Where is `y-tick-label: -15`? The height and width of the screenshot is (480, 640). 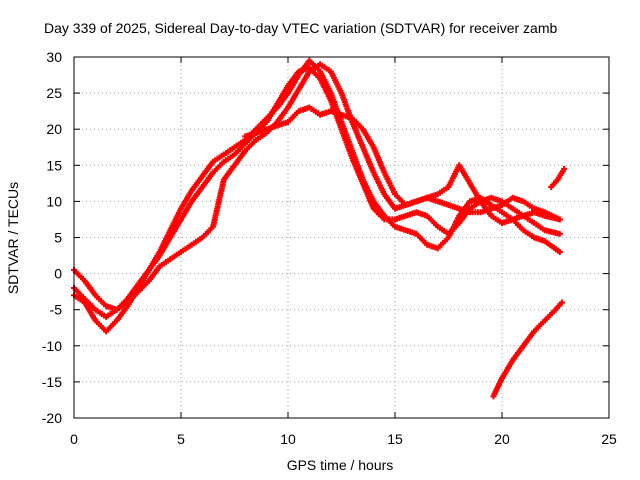 y-tick-label: -15 is located at coordinates (52, 382).